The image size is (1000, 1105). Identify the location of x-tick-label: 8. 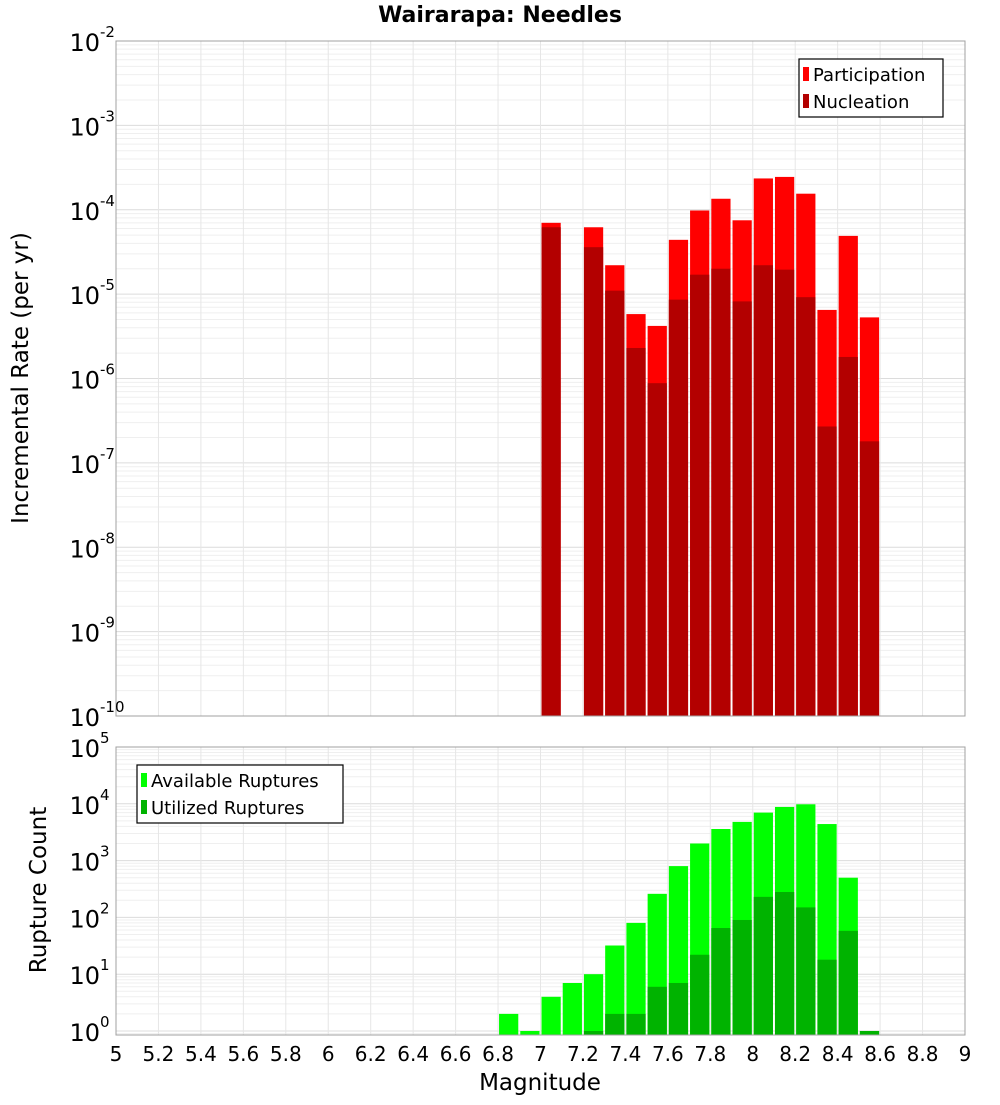
(752, 1054).